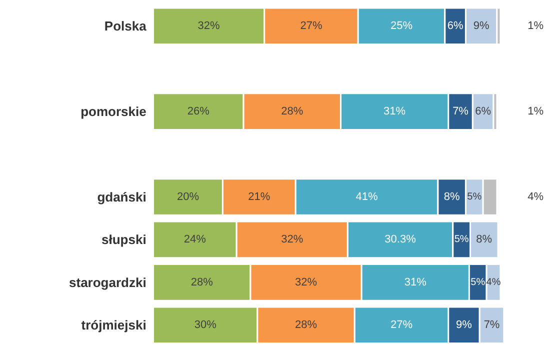 The width and height of the screenshot is (549, 346). I want to click on data-label: 30%, so click(205, 325).